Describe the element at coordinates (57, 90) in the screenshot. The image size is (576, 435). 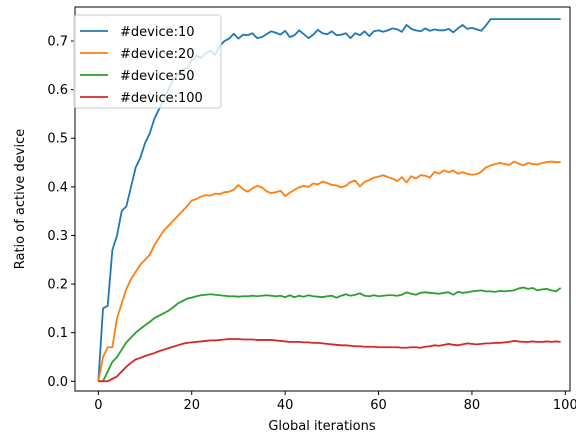
I see `y-tick-label: 0.6` at that location.